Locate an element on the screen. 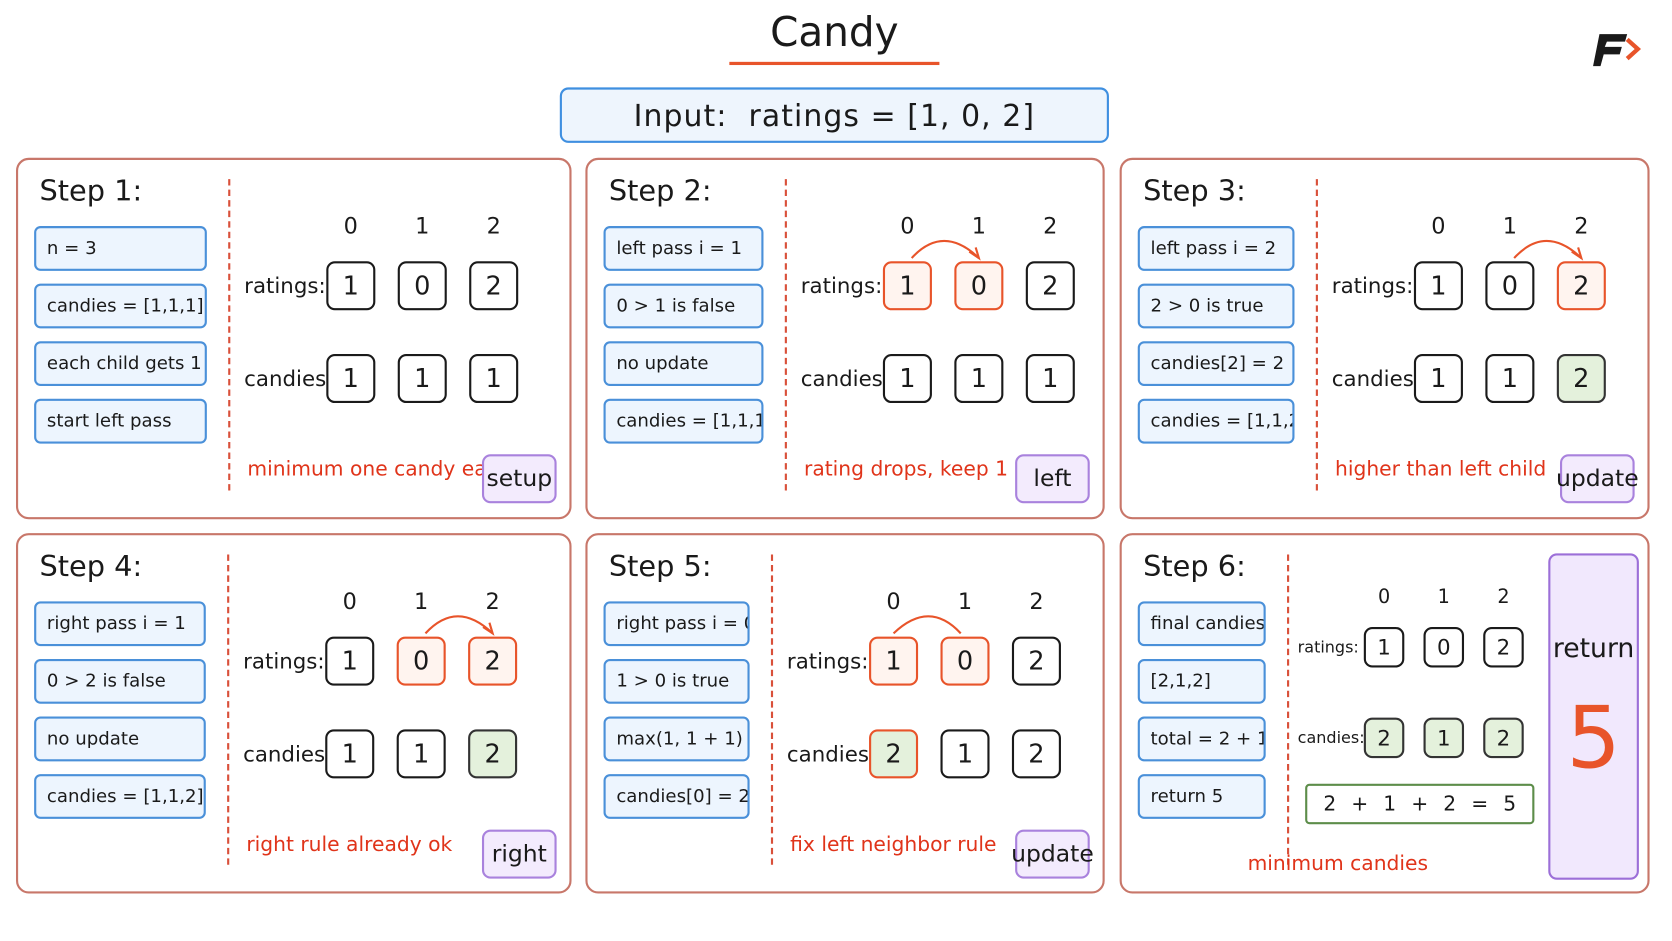 This screenshot has height=941, width=1672. caption: fix left neighbor rule is located at coordinates (893, 844).